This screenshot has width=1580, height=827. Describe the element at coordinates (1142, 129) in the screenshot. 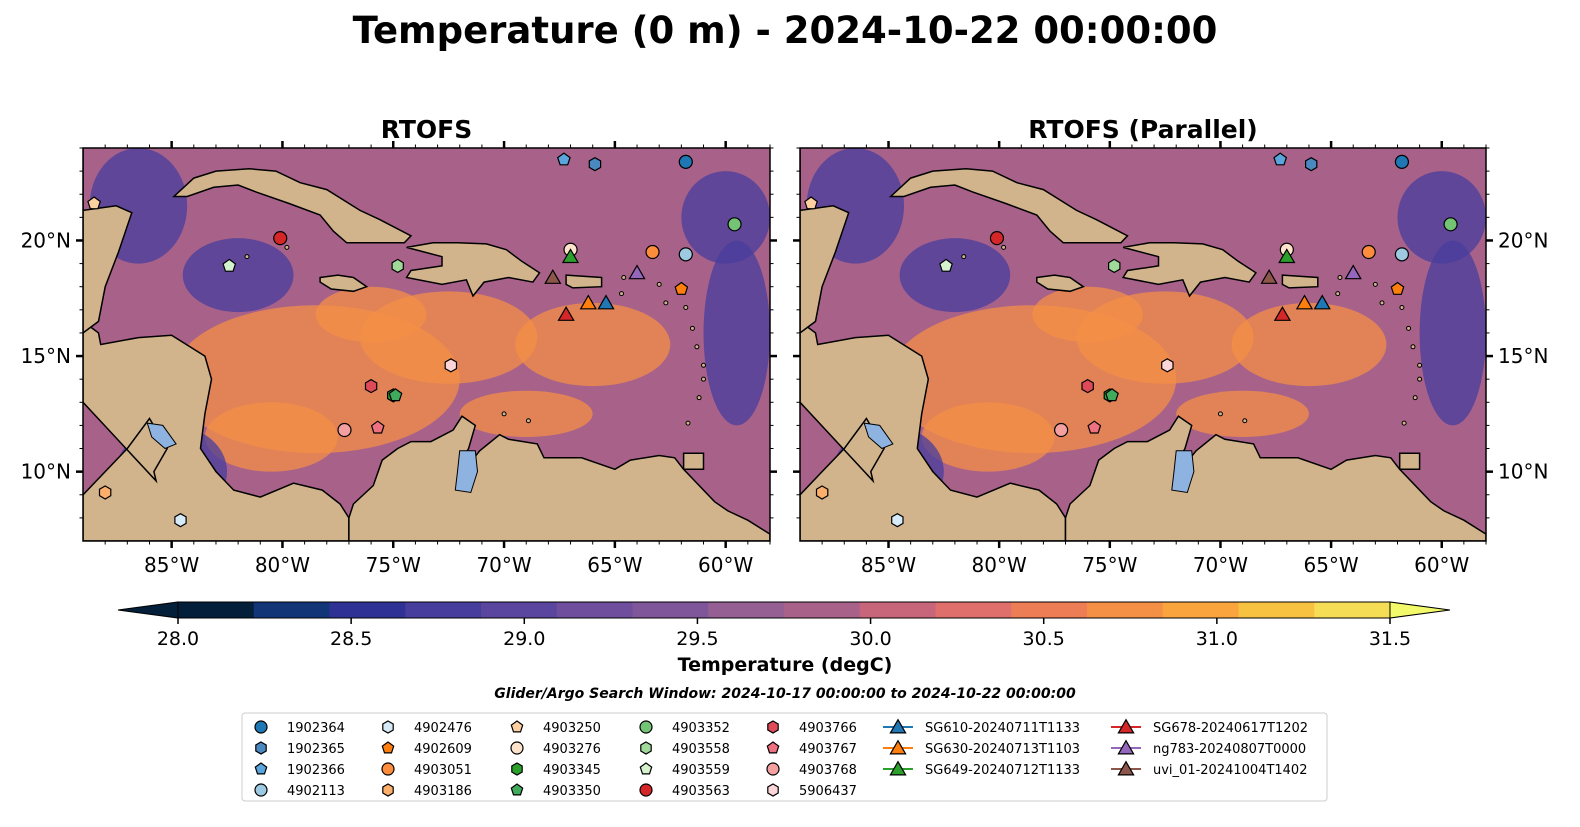

I see `panel-title: RTOFS (Parallel)` at that location.